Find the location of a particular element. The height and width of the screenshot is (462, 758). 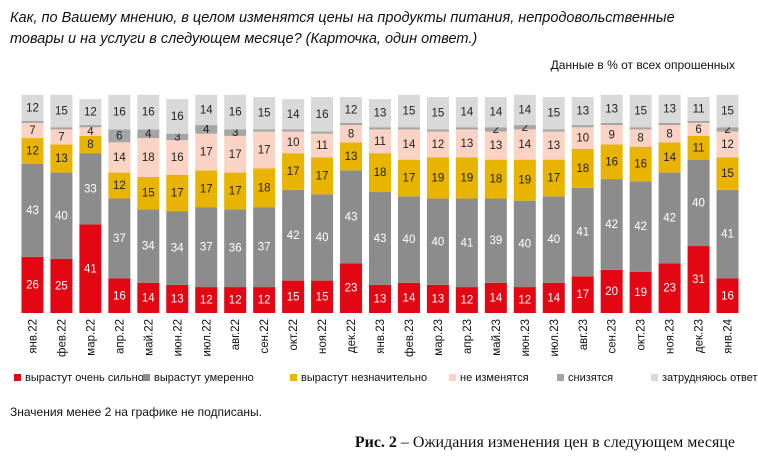

x-tick-label: фев.23 is located at coordinates (410, 338).